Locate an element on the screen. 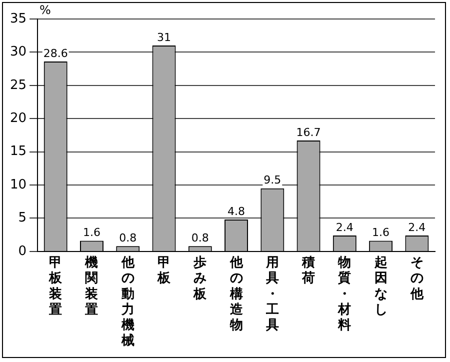  data-label: 9.5 is located at coordinates (273, 180).